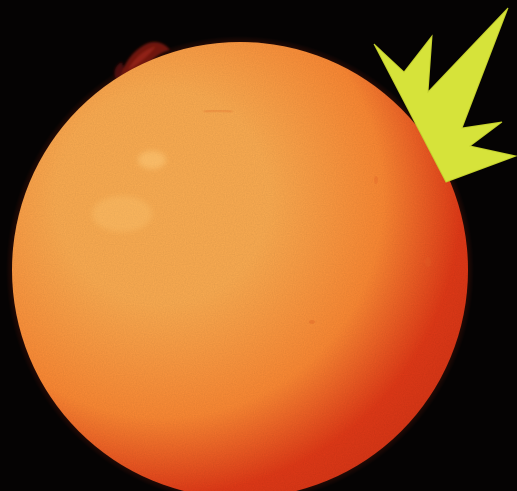  Describe the element at coordinates (445, 95) in the screenshot. I see `starburst-marker` at that location.